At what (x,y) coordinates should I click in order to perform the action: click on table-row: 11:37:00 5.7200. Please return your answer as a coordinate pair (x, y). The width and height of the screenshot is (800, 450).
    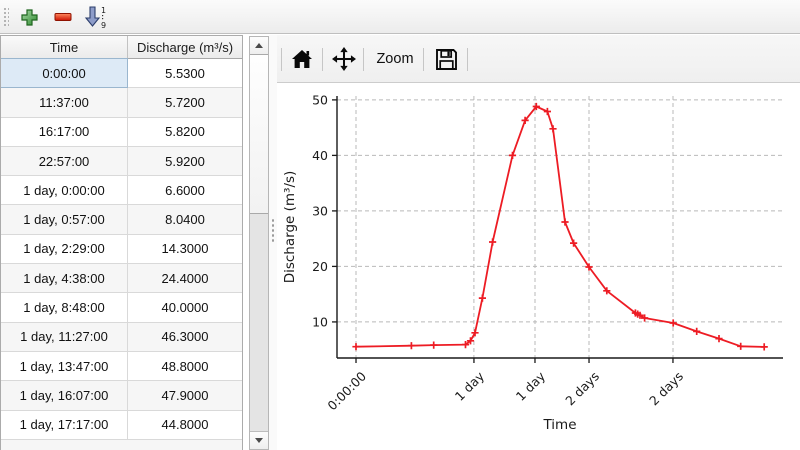
    Looking at the image, I should click on (121, 103).